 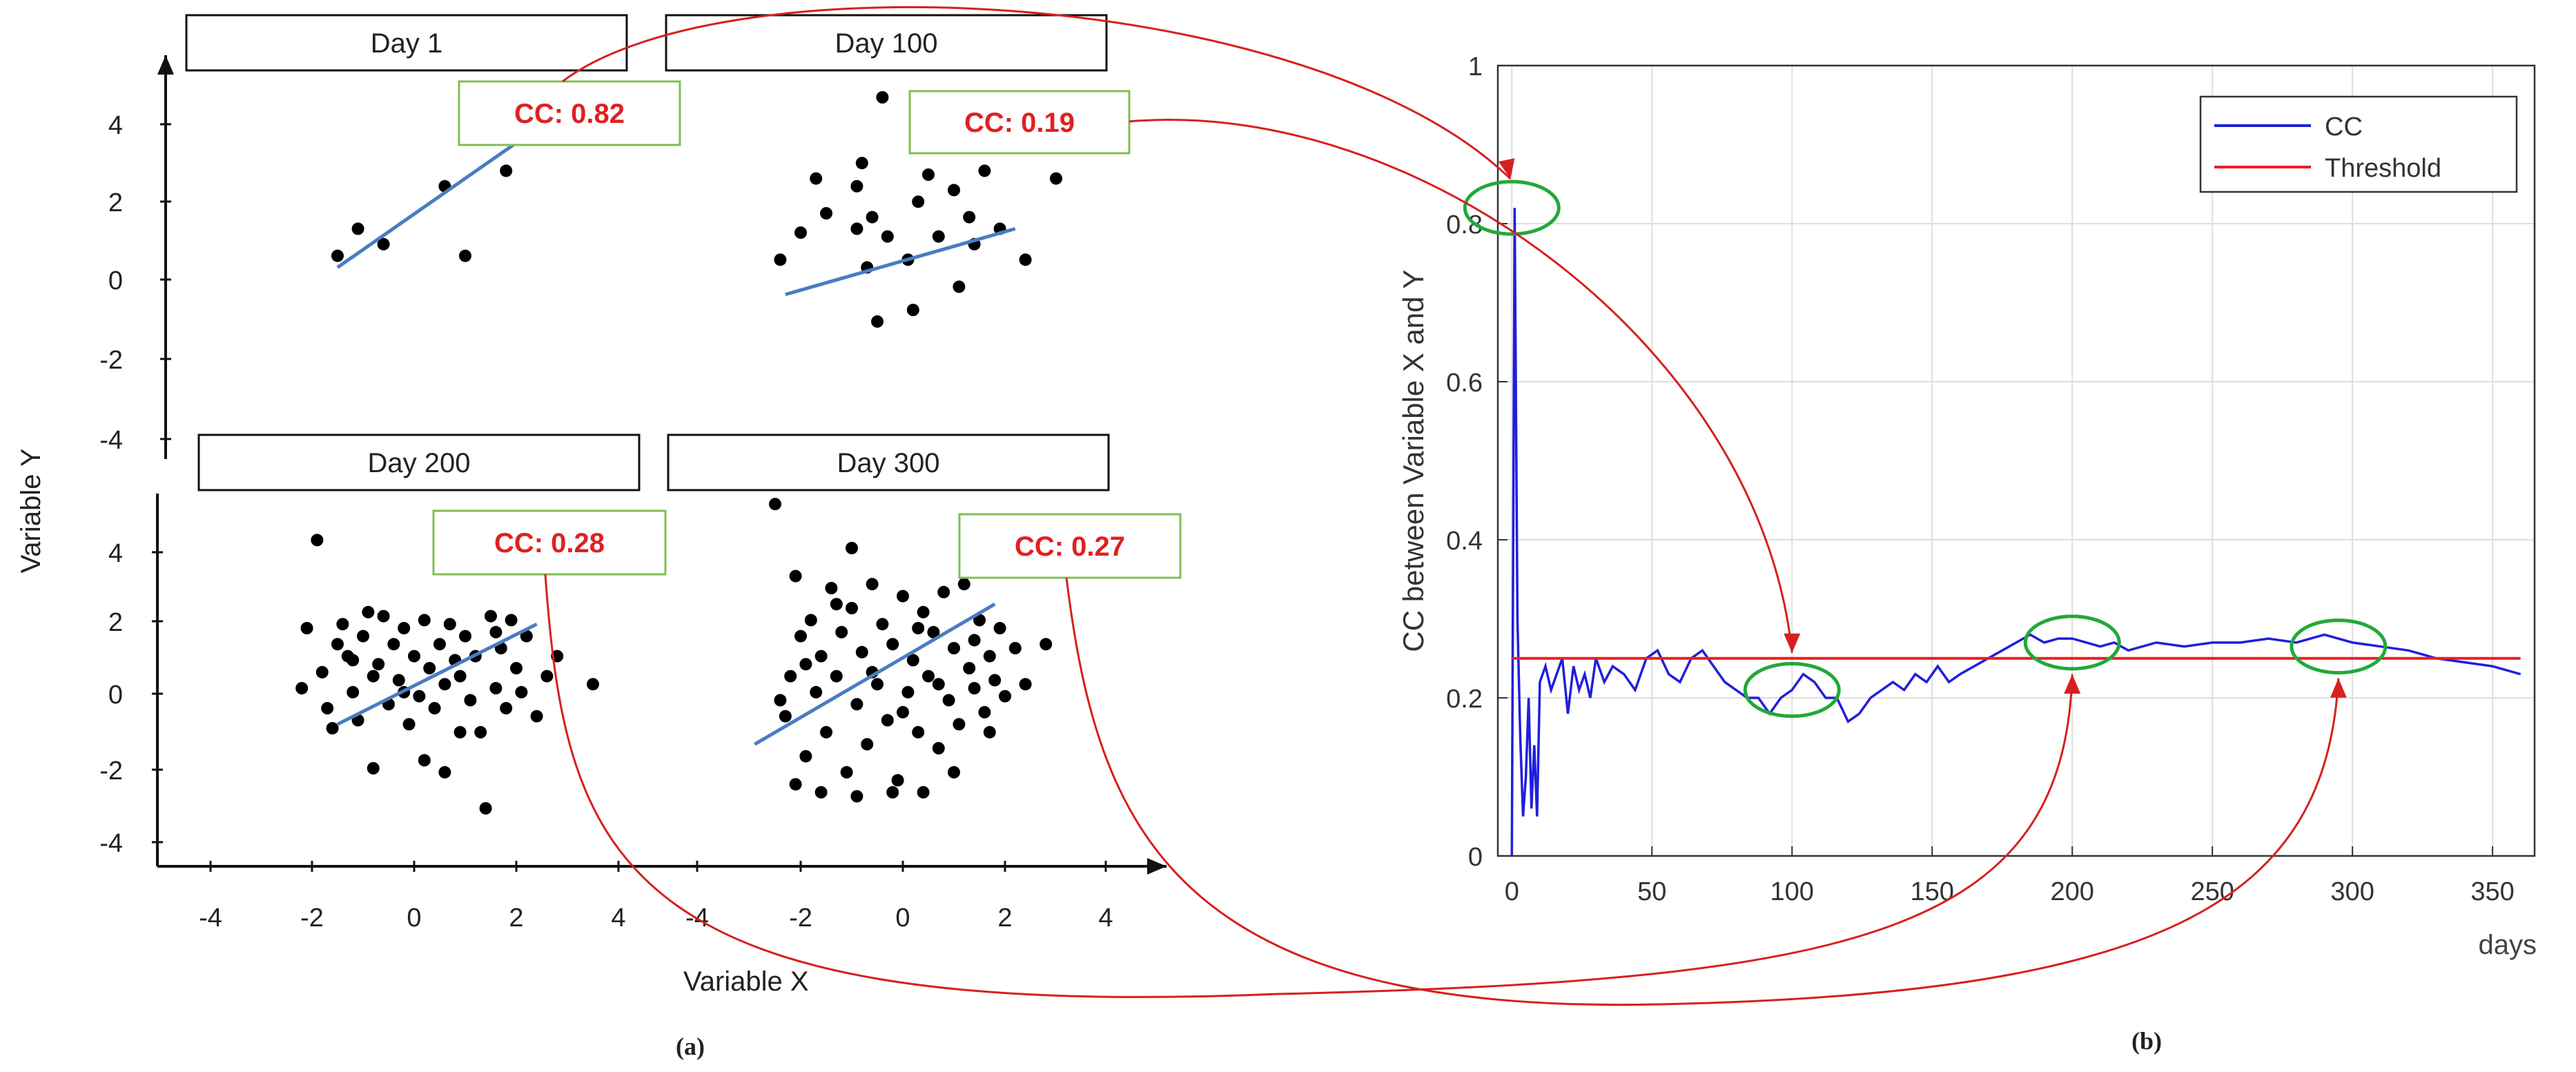 I want to click on arrow-day300-head, so click(x=2338, y=688).